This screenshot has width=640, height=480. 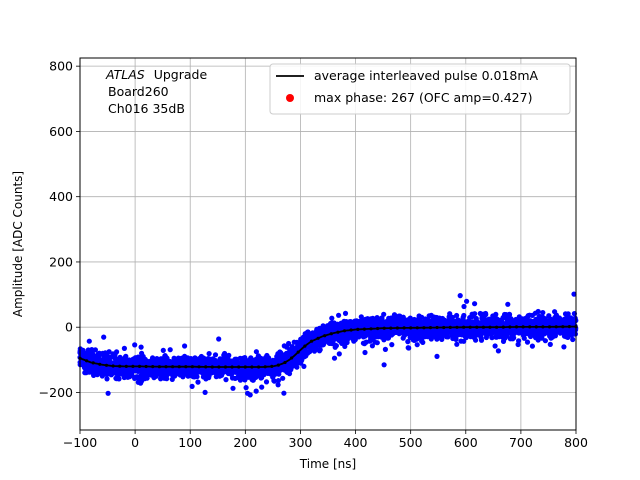 What do you see at coordinates (80, 442) in the screenshot?
I see `x-tick-label: −100` at bounding box center [80, 442].